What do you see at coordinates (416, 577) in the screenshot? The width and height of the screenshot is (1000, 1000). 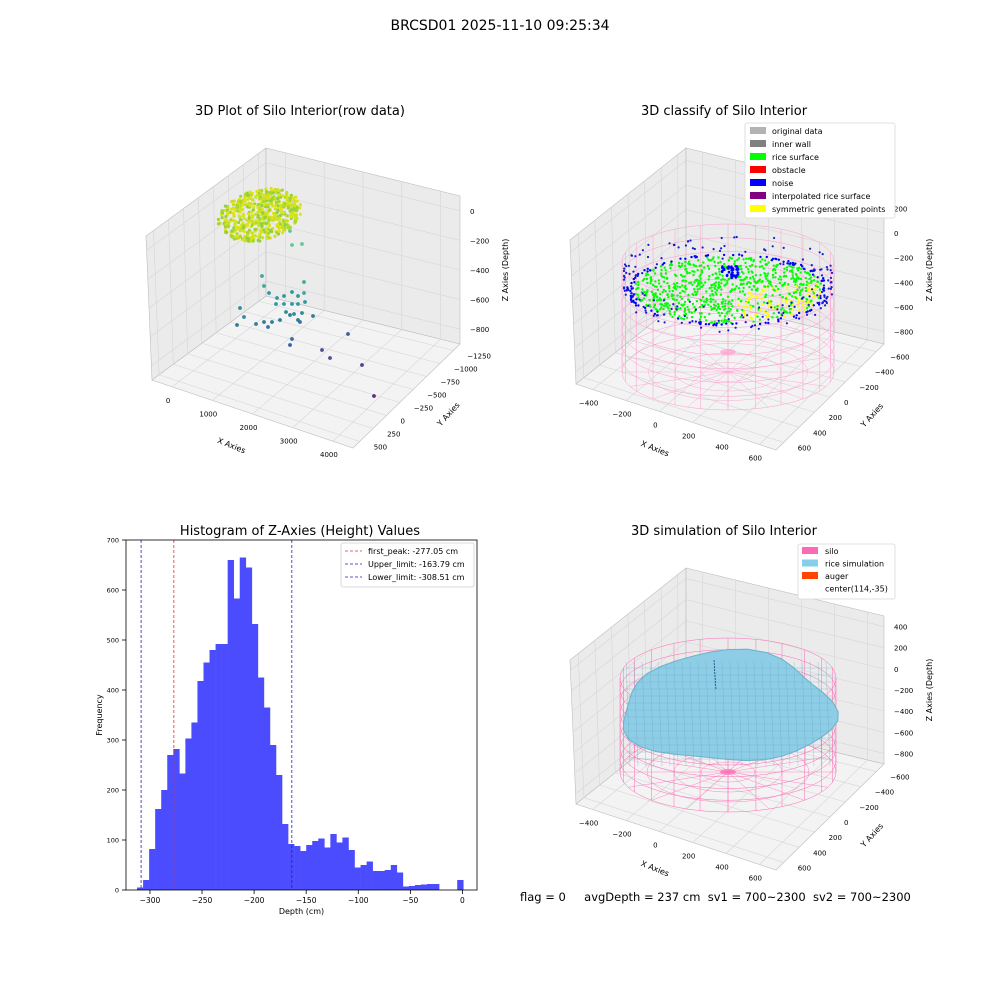 I see `histogram-legend-label: Lower_limit: -308.51 cm` at bounding box center [416, 577].